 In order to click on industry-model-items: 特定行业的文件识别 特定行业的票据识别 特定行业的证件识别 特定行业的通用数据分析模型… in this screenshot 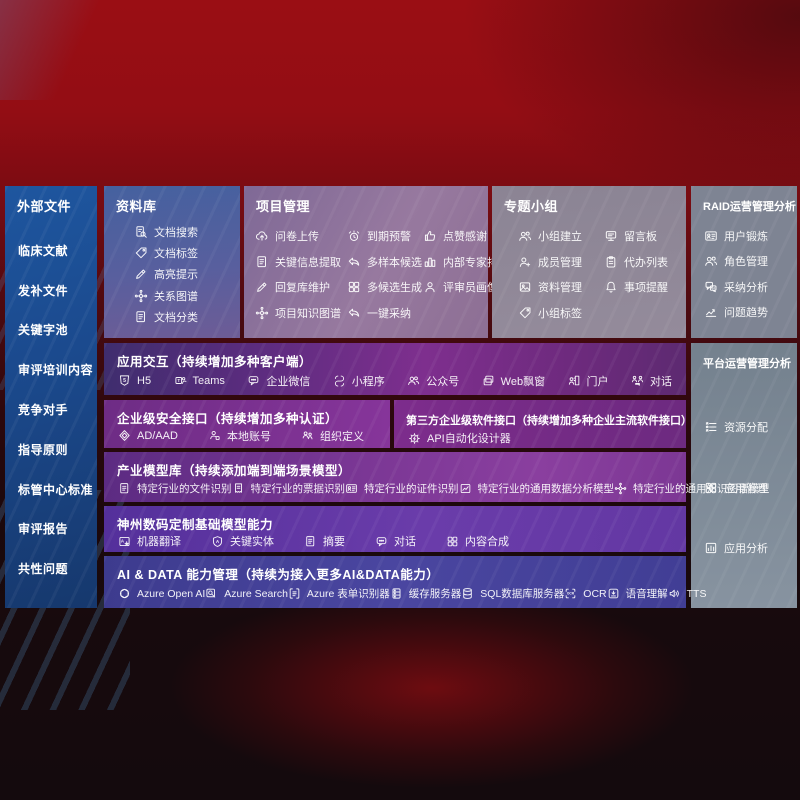, I will do `click(437, 490)`.